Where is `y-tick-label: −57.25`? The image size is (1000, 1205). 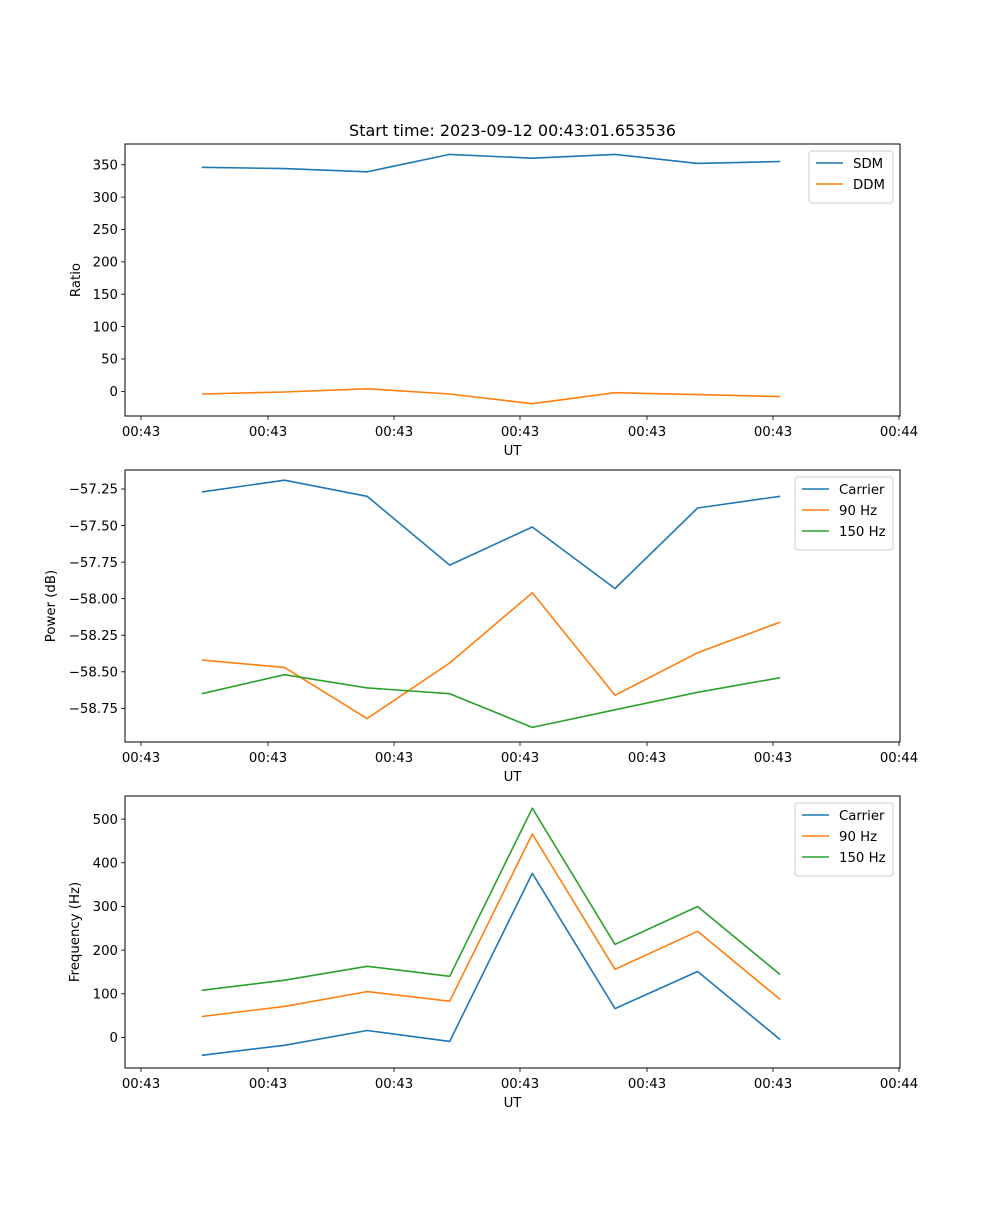
y-tick-label: −57.25 is located at coordinates (93, 490).